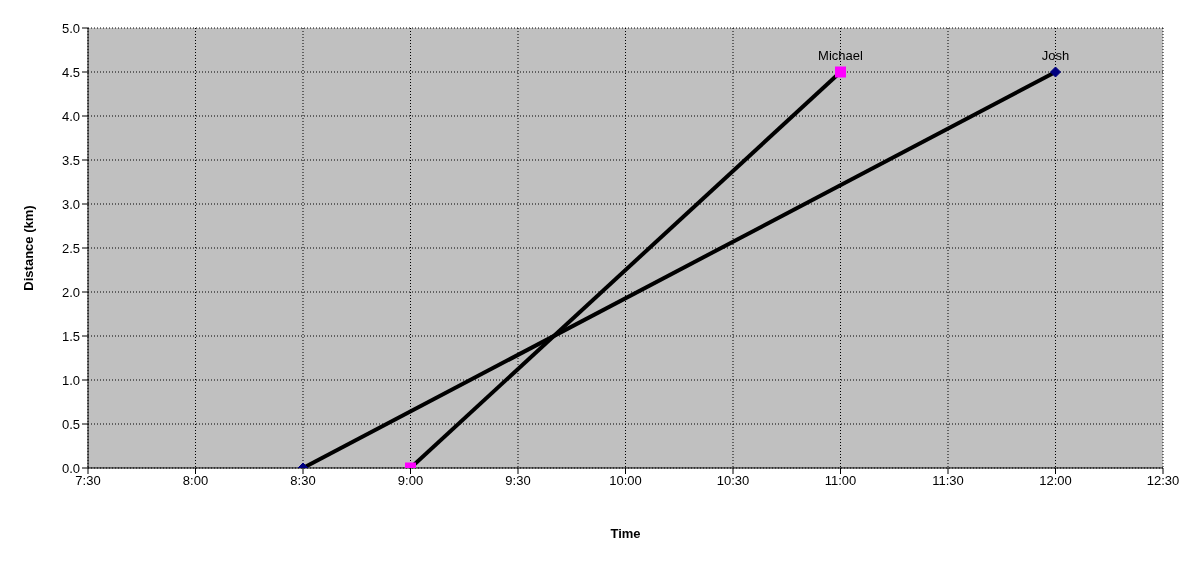 The image size is (1191, 567). Describe the element at coordinates (518, 481) in the screenshot. I see `x-tick-label: 9:30` at that location.